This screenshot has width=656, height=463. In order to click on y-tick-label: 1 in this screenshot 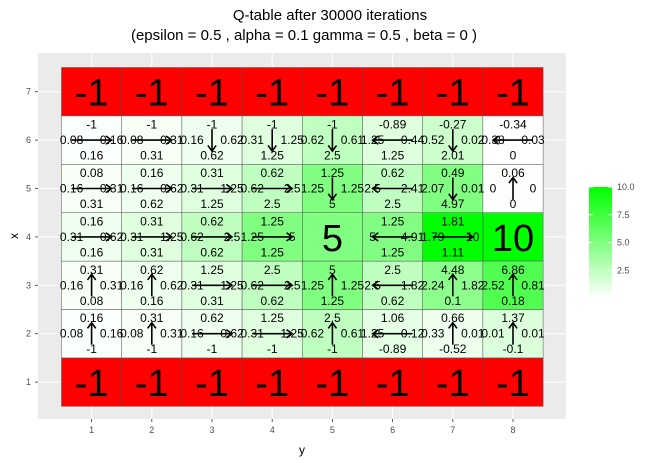, I will do `click(28, 382)`.